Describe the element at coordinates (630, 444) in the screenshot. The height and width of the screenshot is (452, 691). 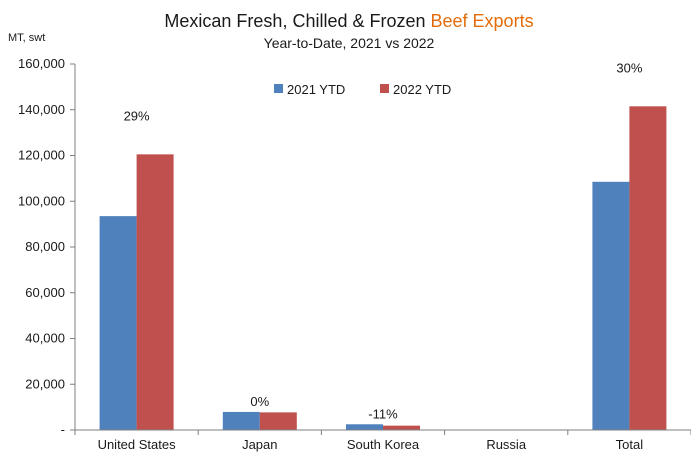
I see `x-tick-label: Total` at that location.